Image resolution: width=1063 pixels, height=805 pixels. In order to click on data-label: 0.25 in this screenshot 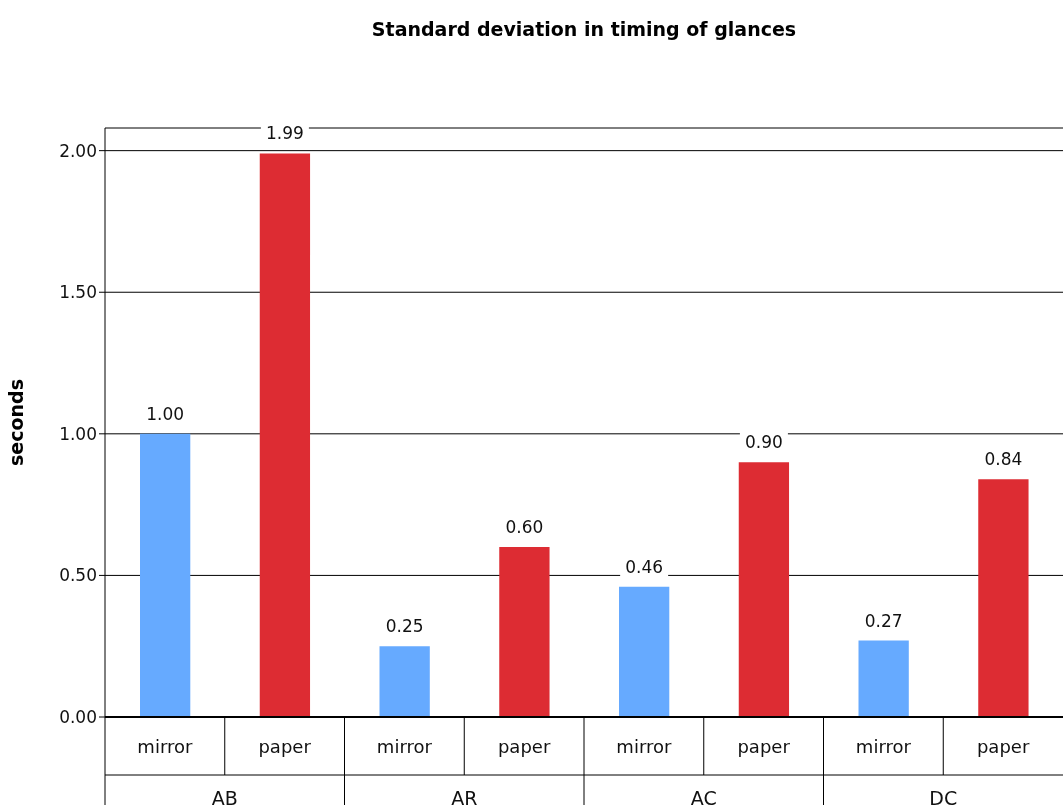, I will do `click(404, 626)`.